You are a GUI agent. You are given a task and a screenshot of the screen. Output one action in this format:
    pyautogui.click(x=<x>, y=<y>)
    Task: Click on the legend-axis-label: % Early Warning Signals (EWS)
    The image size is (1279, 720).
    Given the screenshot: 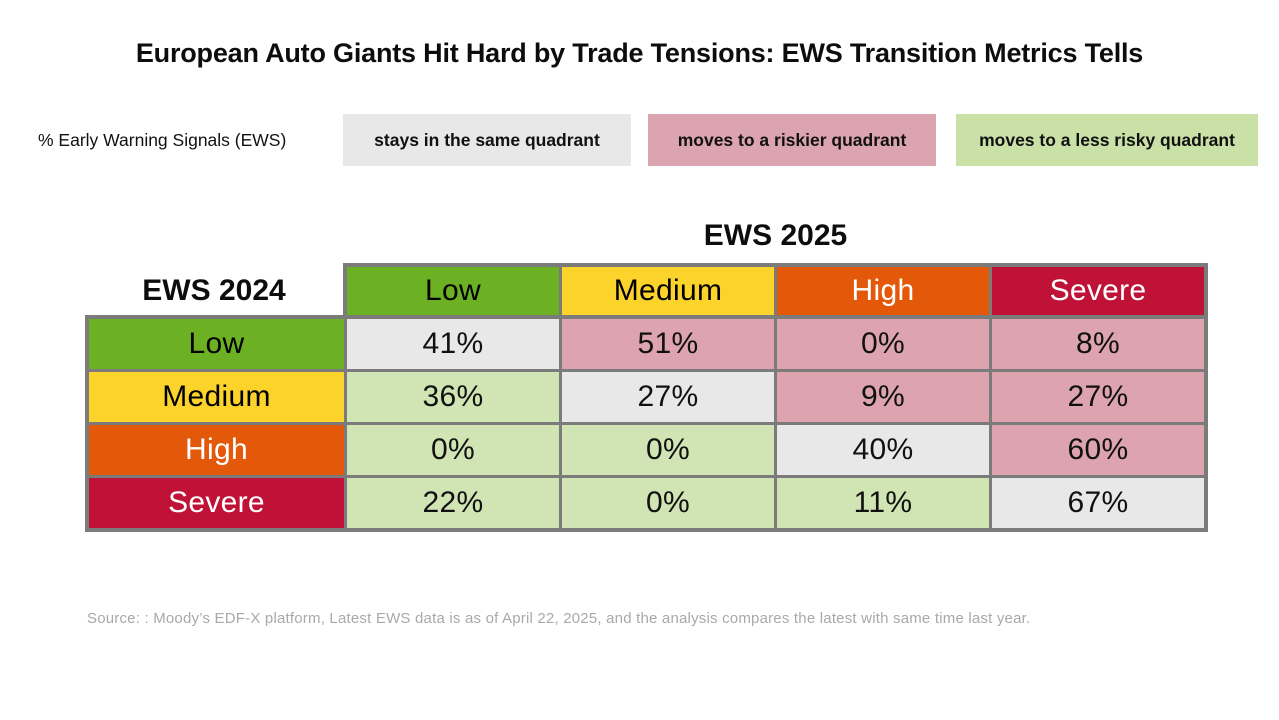 What is the action you would take?
    pyautogui.click(x=162, y=140)
    